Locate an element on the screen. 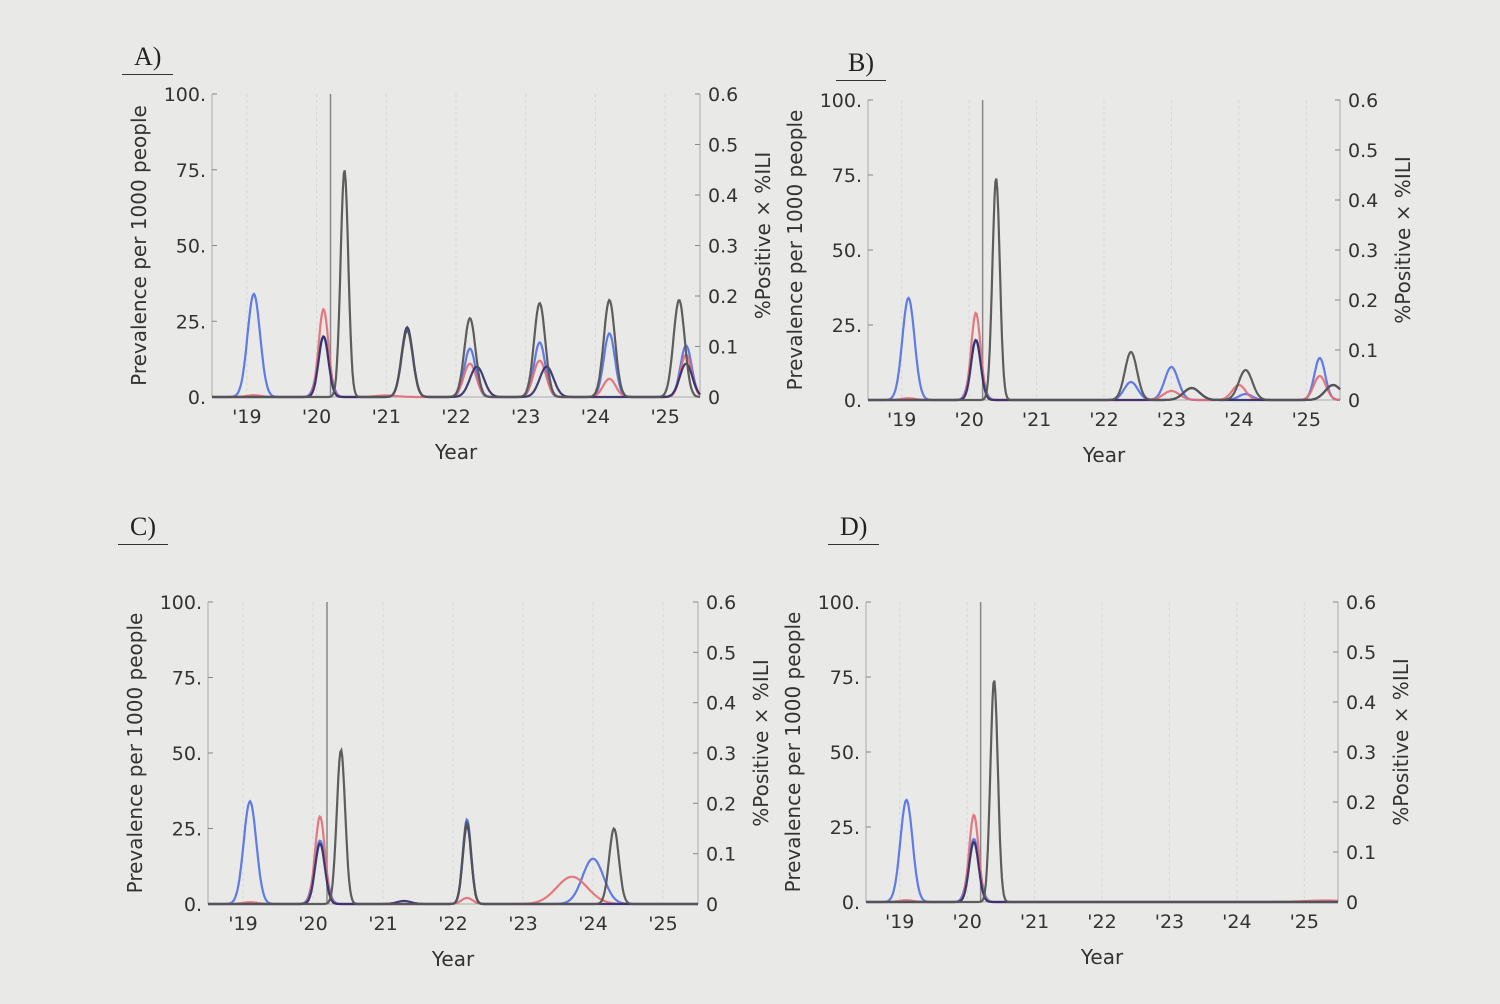 This screenshot has width=1500, height=1004. panel-label: C) is located at coordinates (143, 528).